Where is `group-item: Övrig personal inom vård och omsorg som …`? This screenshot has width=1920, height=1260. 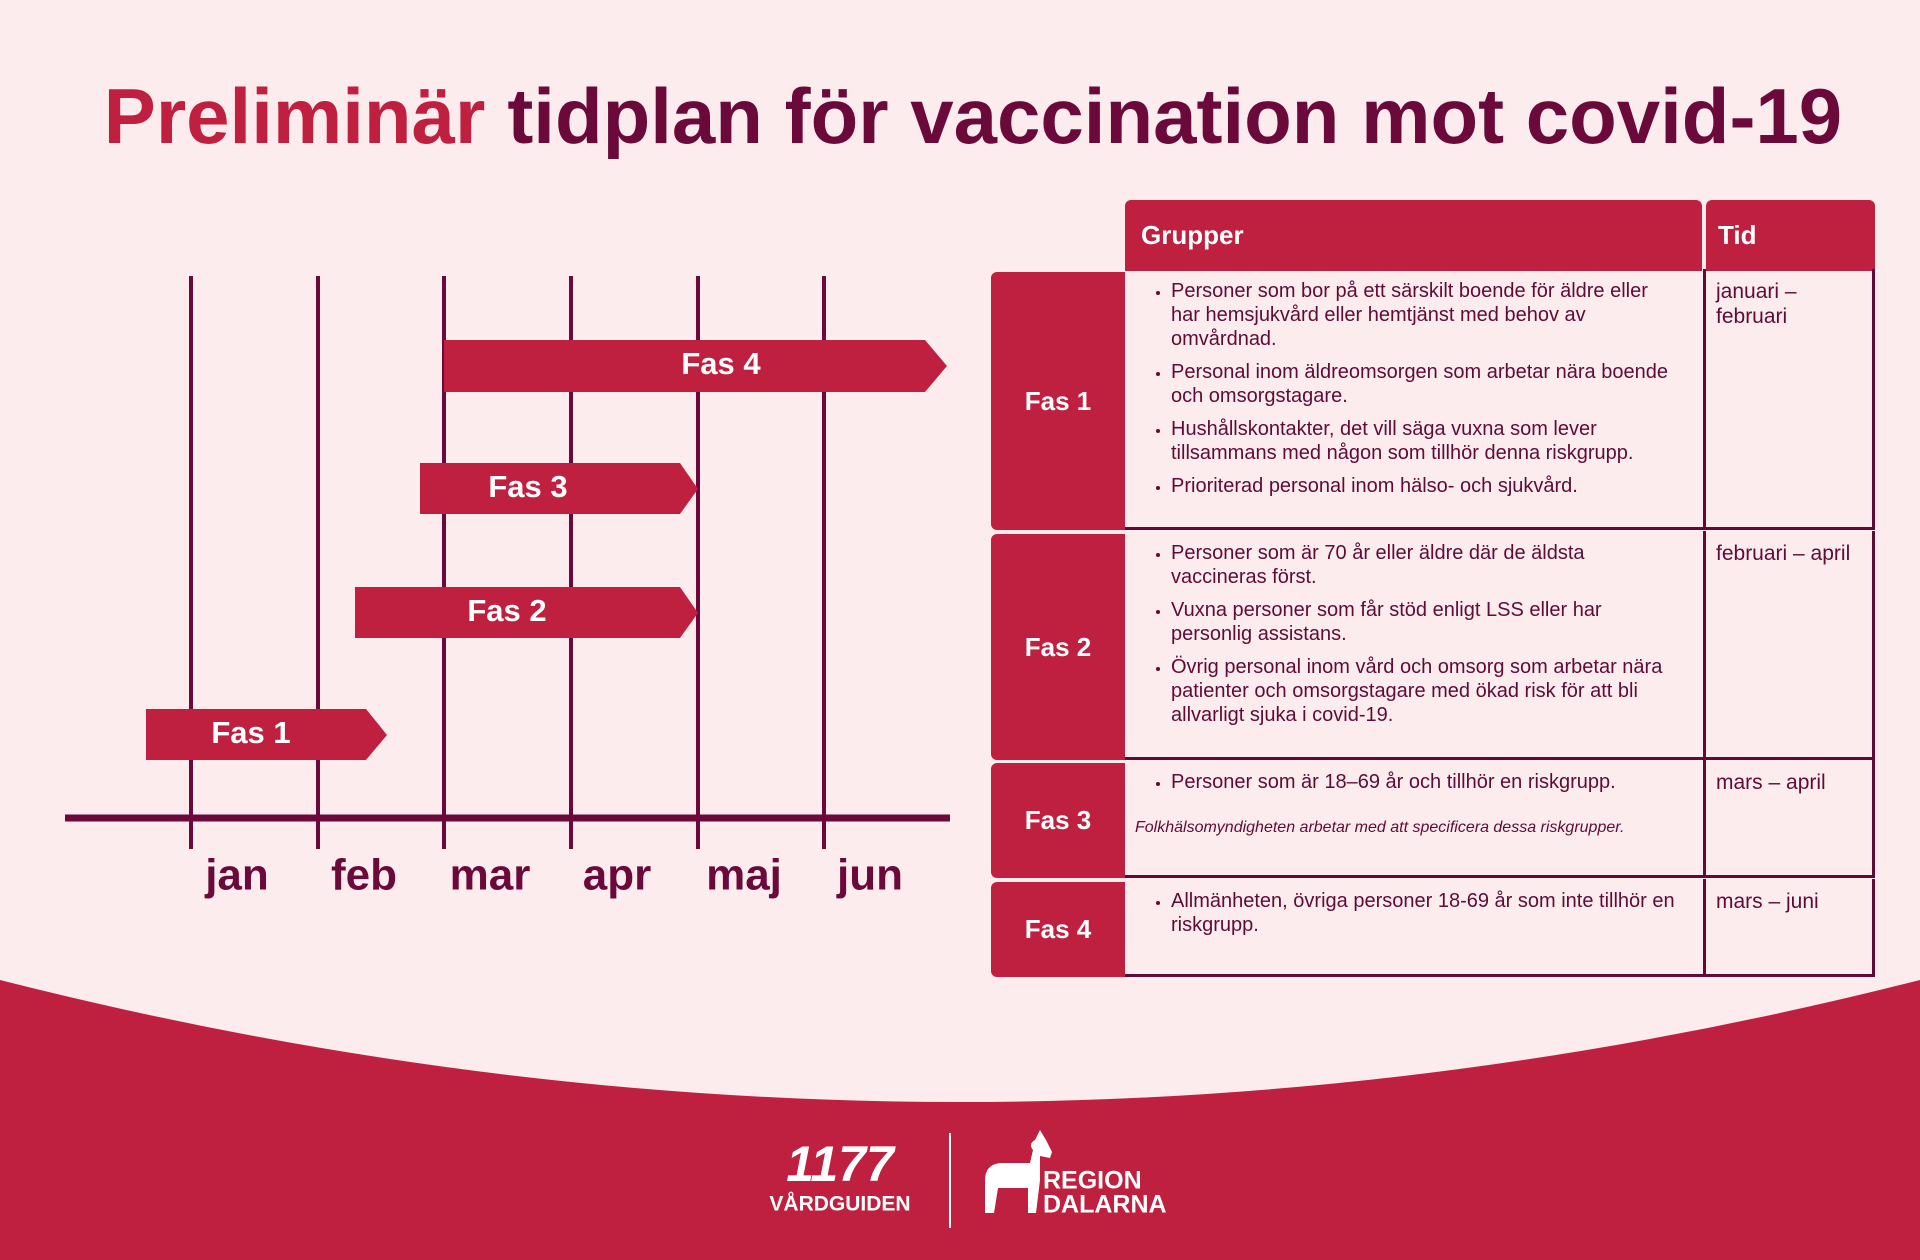 group-item: Övrig personal inom vård och omsorg som … is located at coordinates (1423, 691).